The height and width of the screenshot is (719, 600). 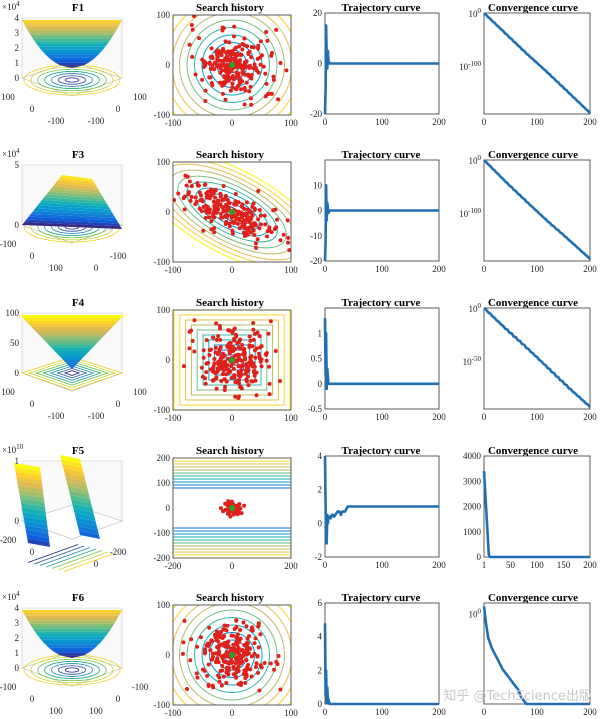 I want to click on tick-label: 1, so click(x=484, y=565).